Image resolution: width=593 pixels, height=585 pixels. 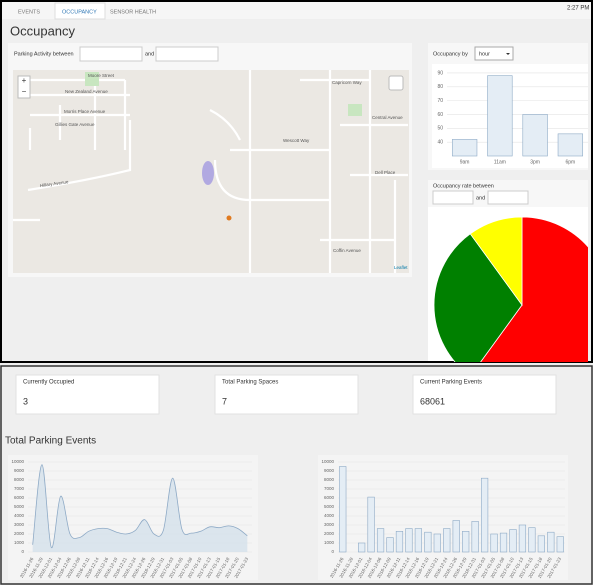 What do you see at coordinates (24, 80) in the screenshot?
I see `zoom-in: +` at bounding box center [24, 80].